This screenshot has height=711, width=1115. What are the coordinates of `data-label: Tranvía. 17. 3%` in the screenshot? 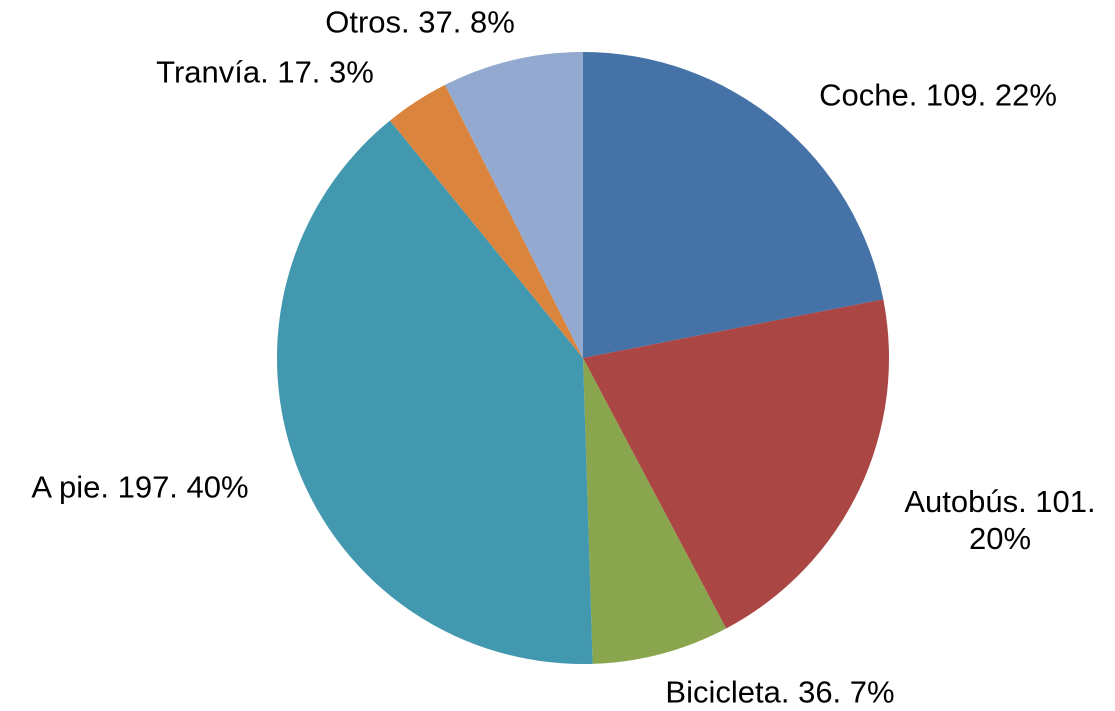 It's located at (265, 72).